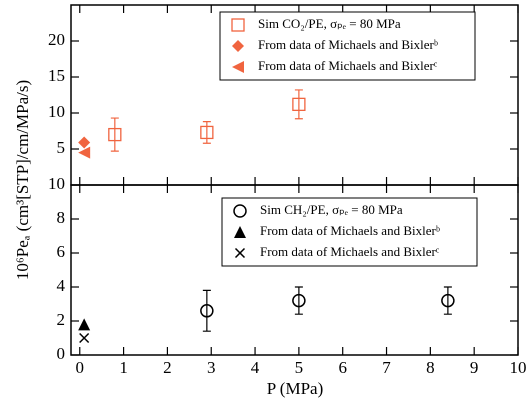 The image size is (529, 403). I want to click on x-tick-label: 5, so click(299, 367).